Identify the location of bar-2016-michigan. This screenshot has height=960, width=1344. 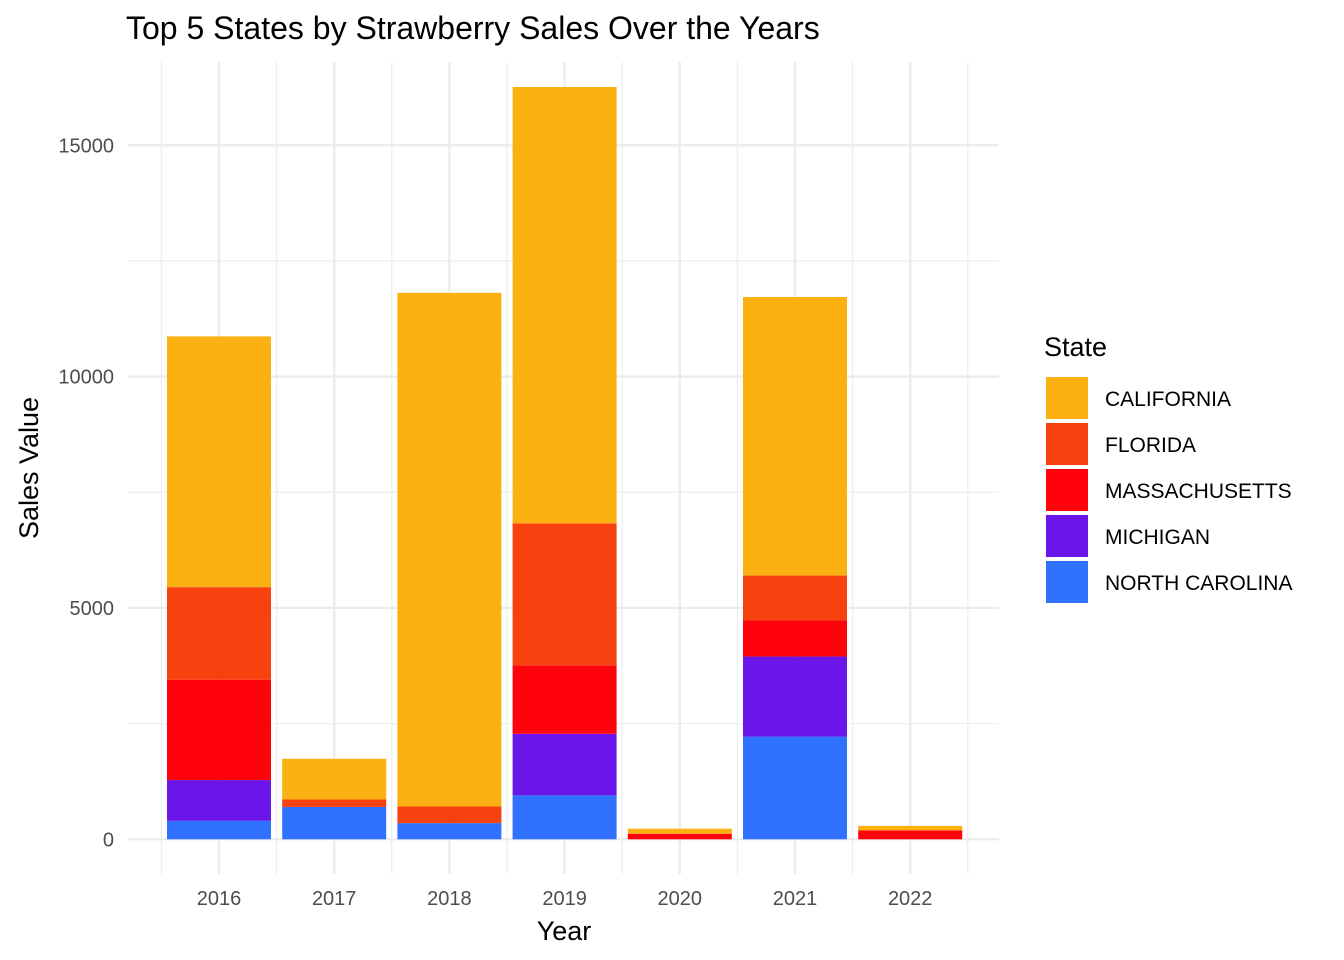
(219, 800).